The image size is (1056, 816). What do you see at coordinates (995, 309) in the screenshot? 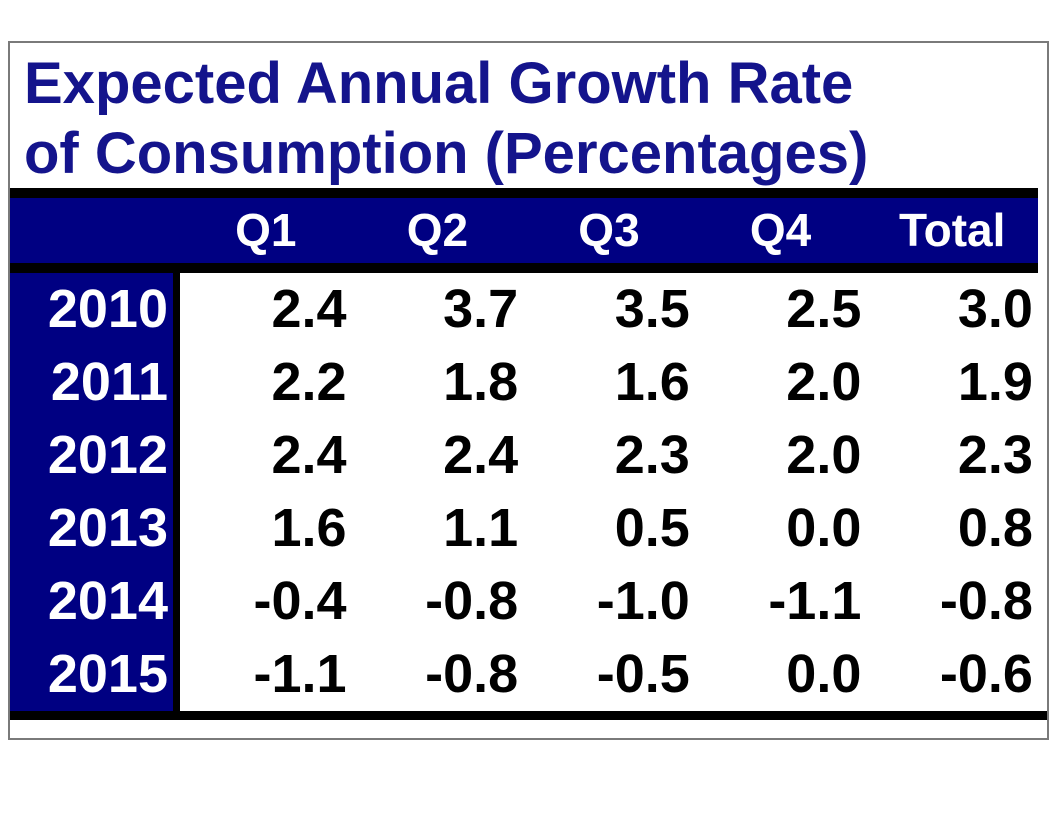
I see `value-cell-total: 3.0` at bounding box center [995, 309].